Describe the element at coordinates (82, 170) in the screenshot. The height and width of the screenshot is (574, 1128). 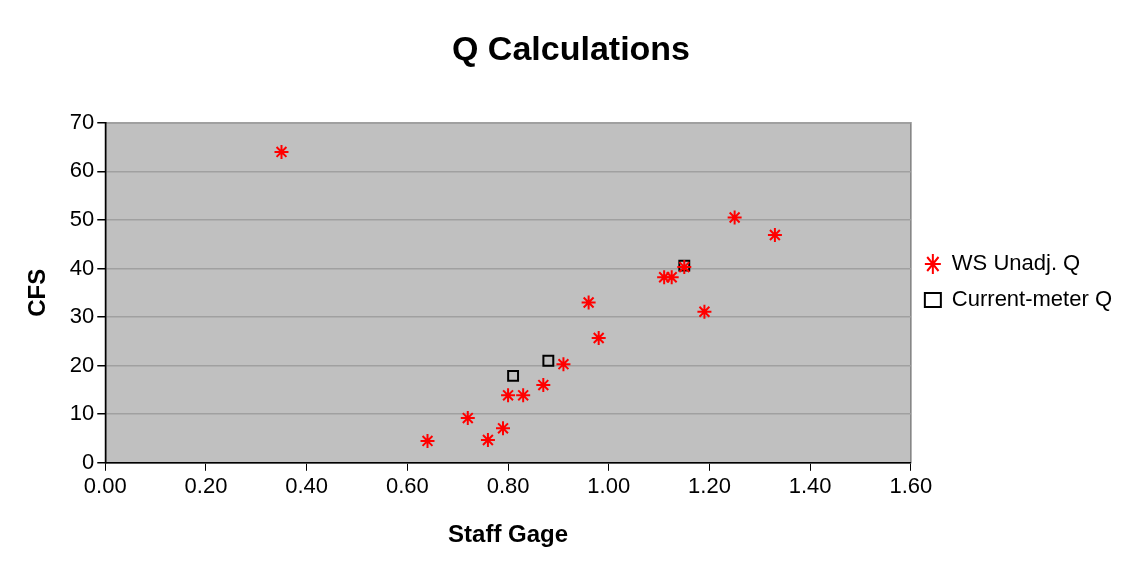
I see `y-tick-label: 60` at that location.